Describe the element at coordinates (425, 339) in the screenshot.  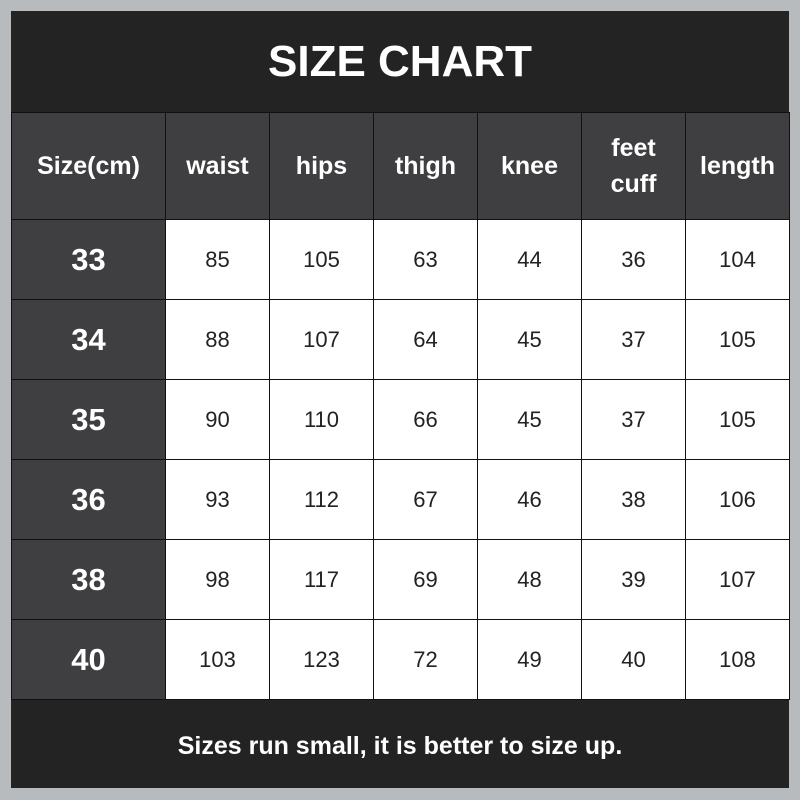
I see `measurement-cell: 64` at that location.